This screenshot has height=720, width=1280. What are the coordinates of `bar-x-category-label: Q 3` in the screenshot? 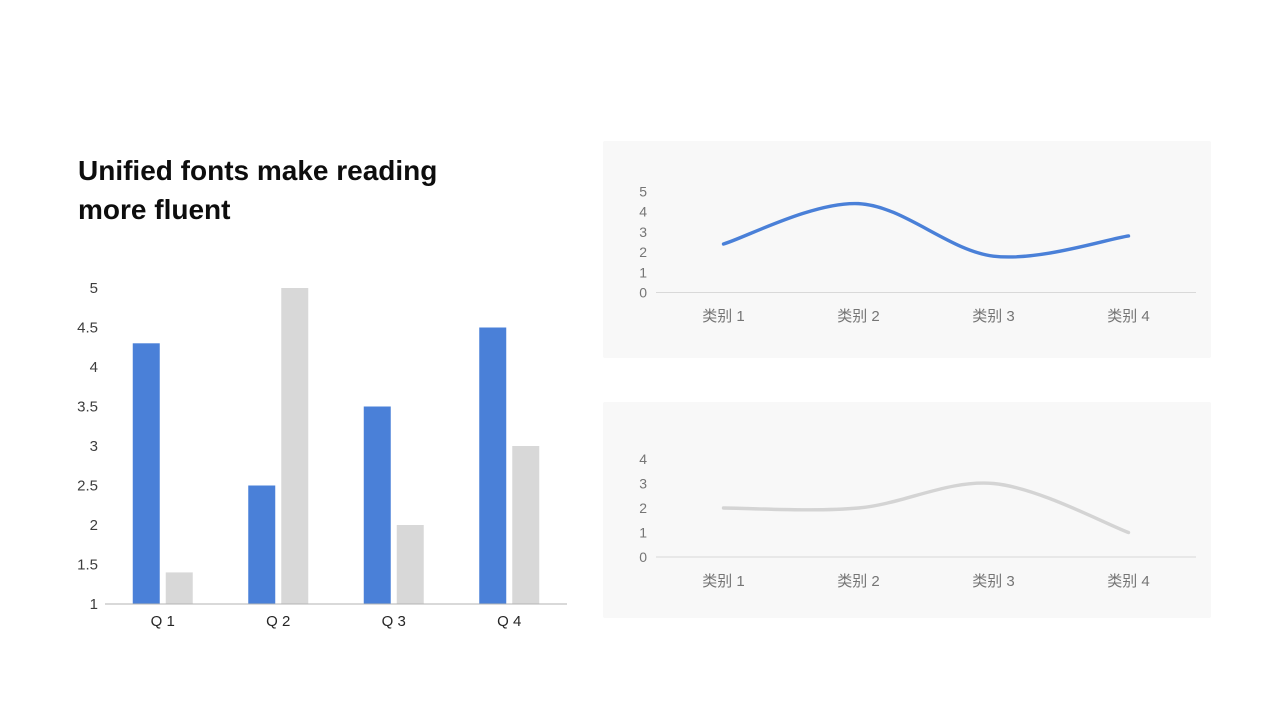 It's located at (394, 621).